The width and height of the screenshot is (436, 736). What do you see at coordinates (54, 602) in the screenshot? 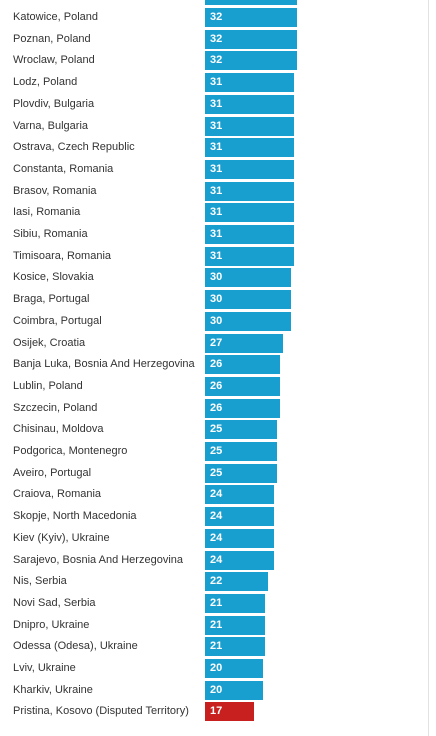
I see `category-label: Novi Sad, Serbia` at bounding box center [54, 602].